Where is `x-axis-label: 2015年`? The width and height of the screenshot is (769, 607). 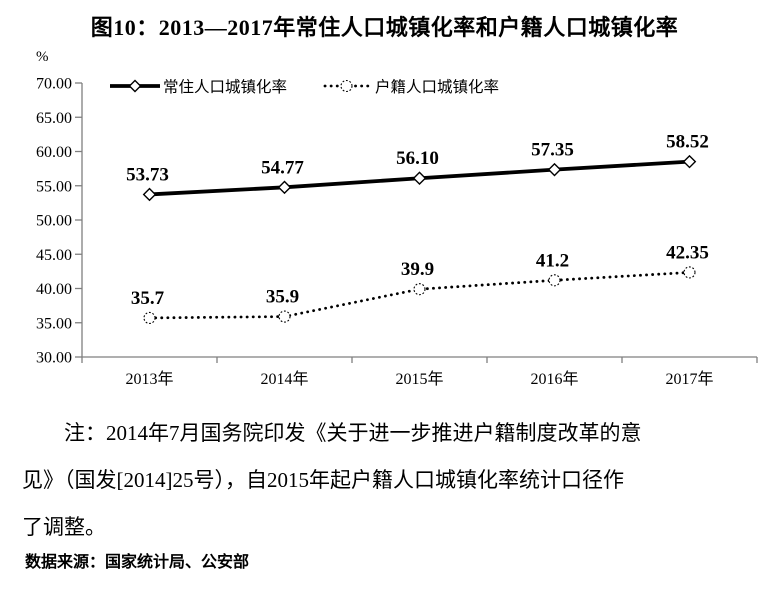
x-axis-label: 2015年 is located at coordinates (419, 379).